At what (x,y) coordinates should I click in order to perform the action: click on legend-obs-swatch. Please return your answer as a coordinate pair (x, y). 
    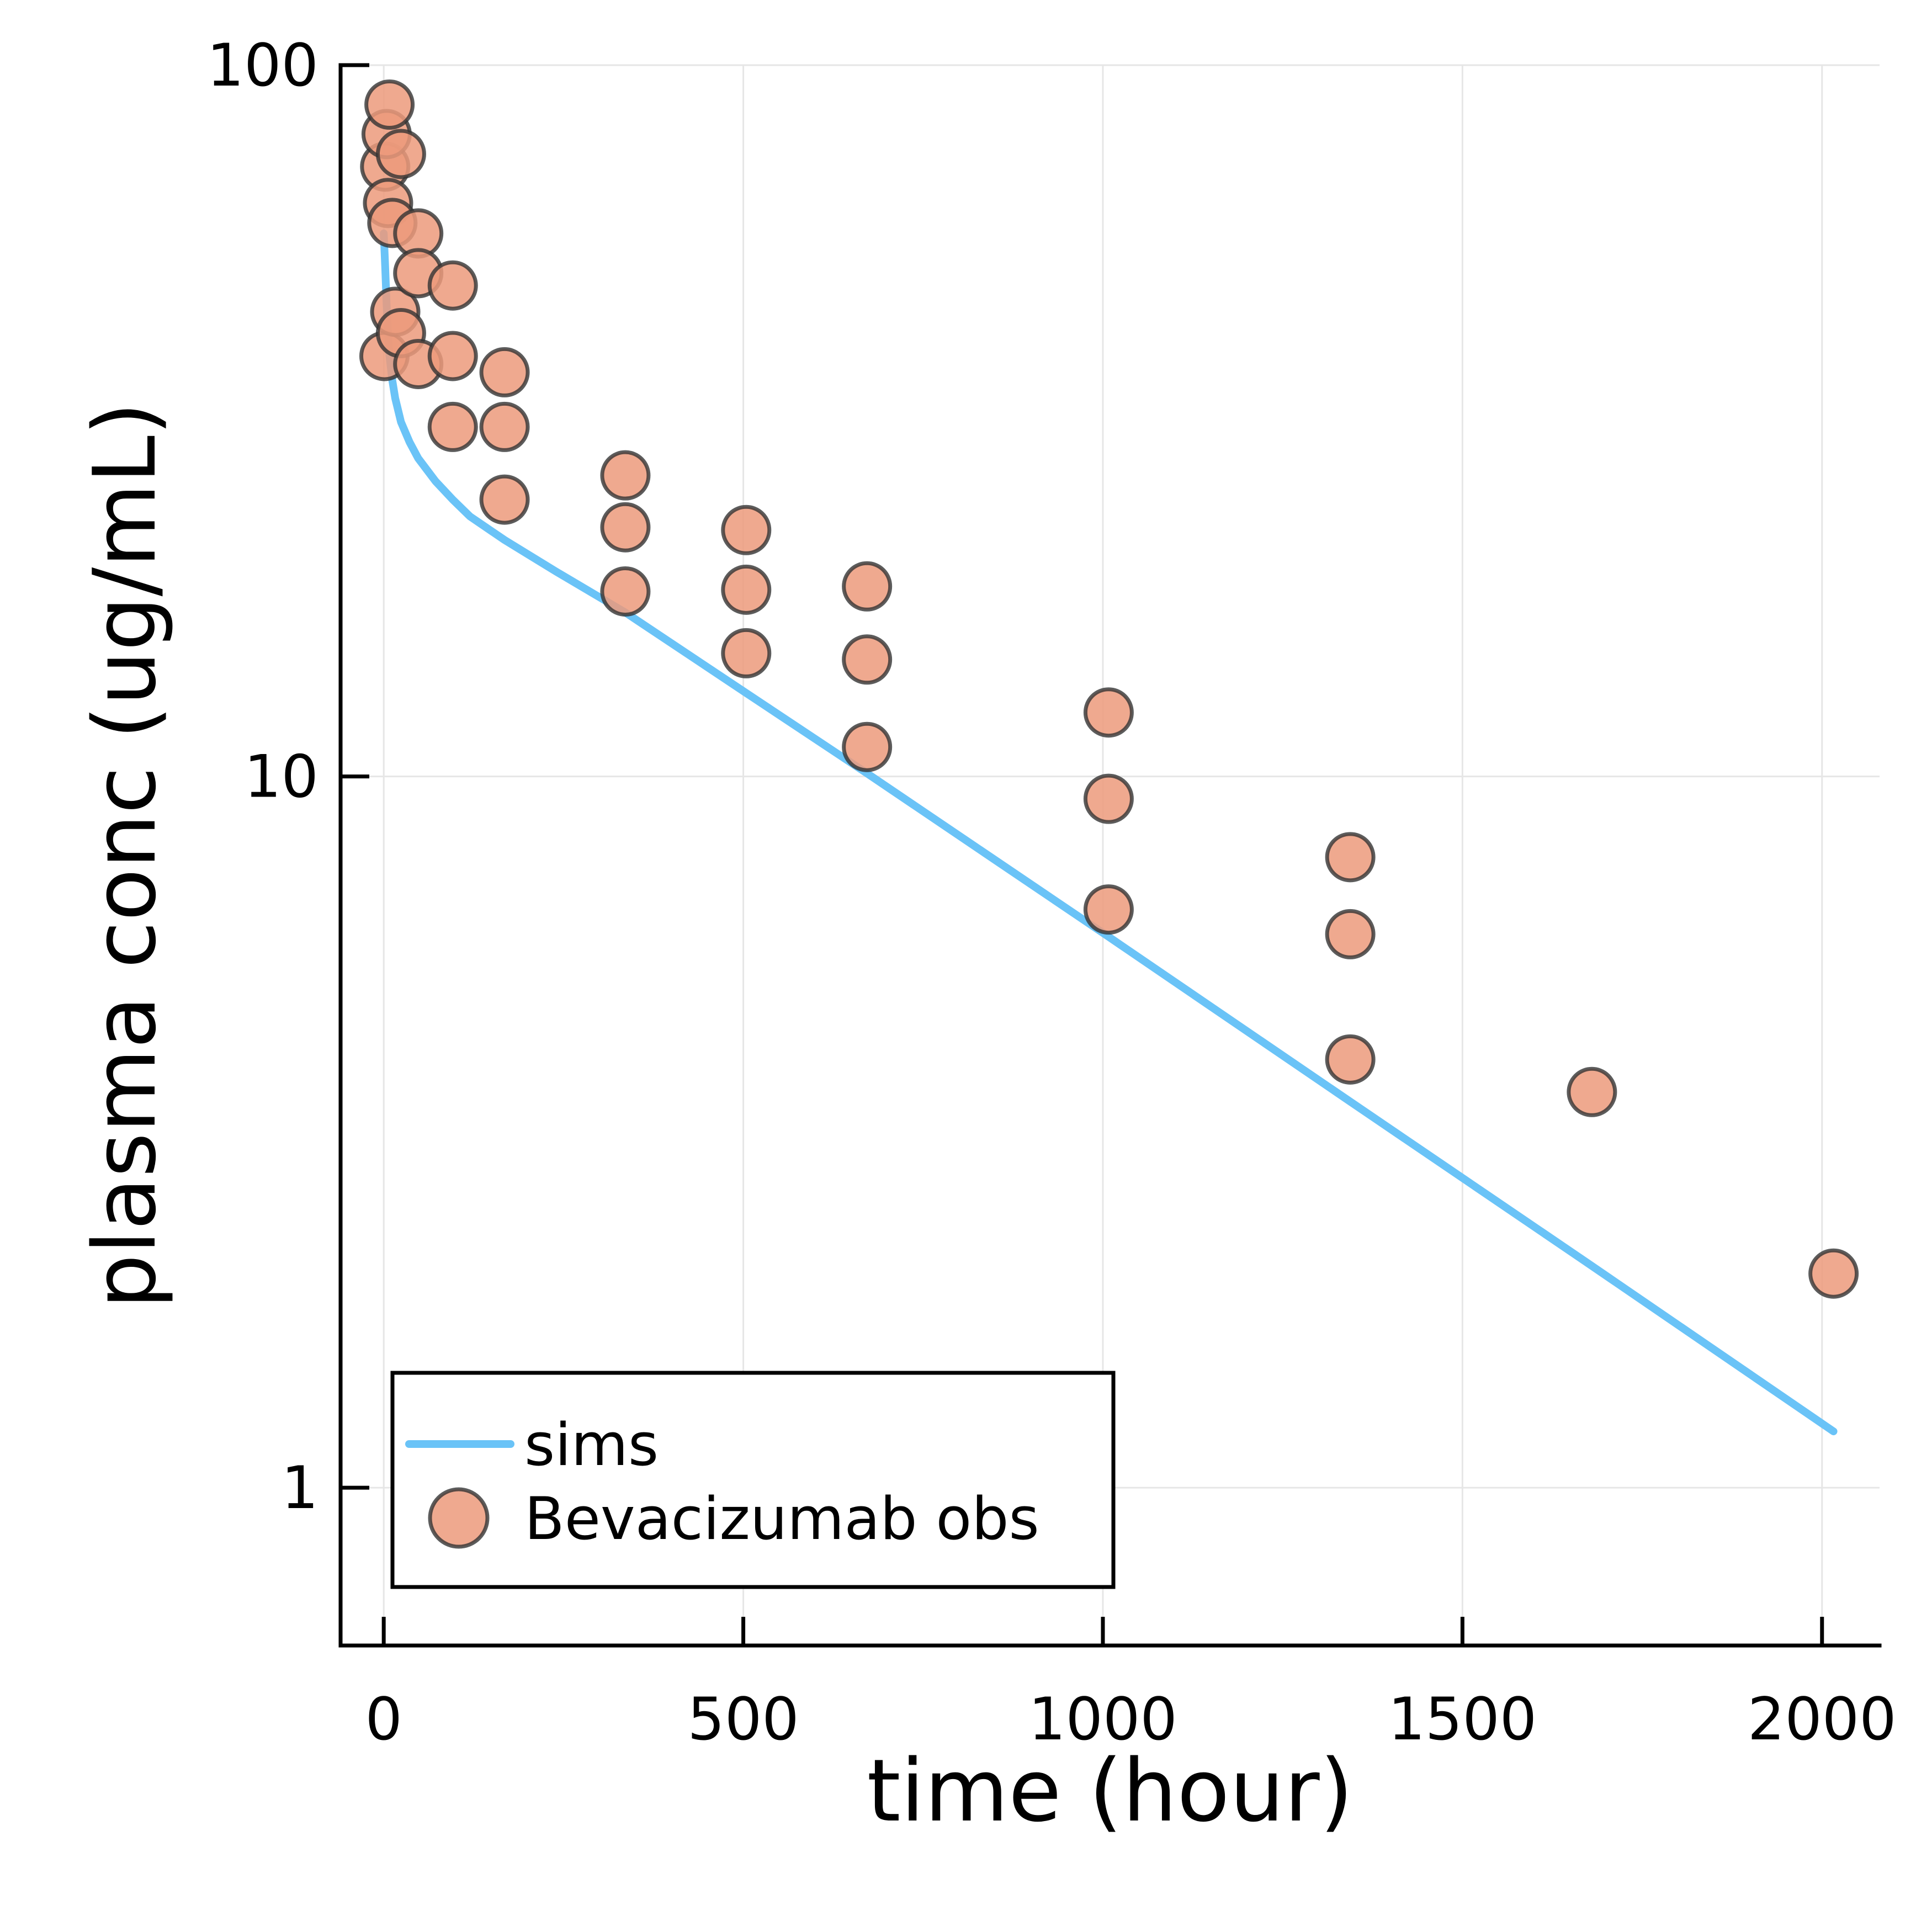
    Looking at the image, I should click on (459, 1518).